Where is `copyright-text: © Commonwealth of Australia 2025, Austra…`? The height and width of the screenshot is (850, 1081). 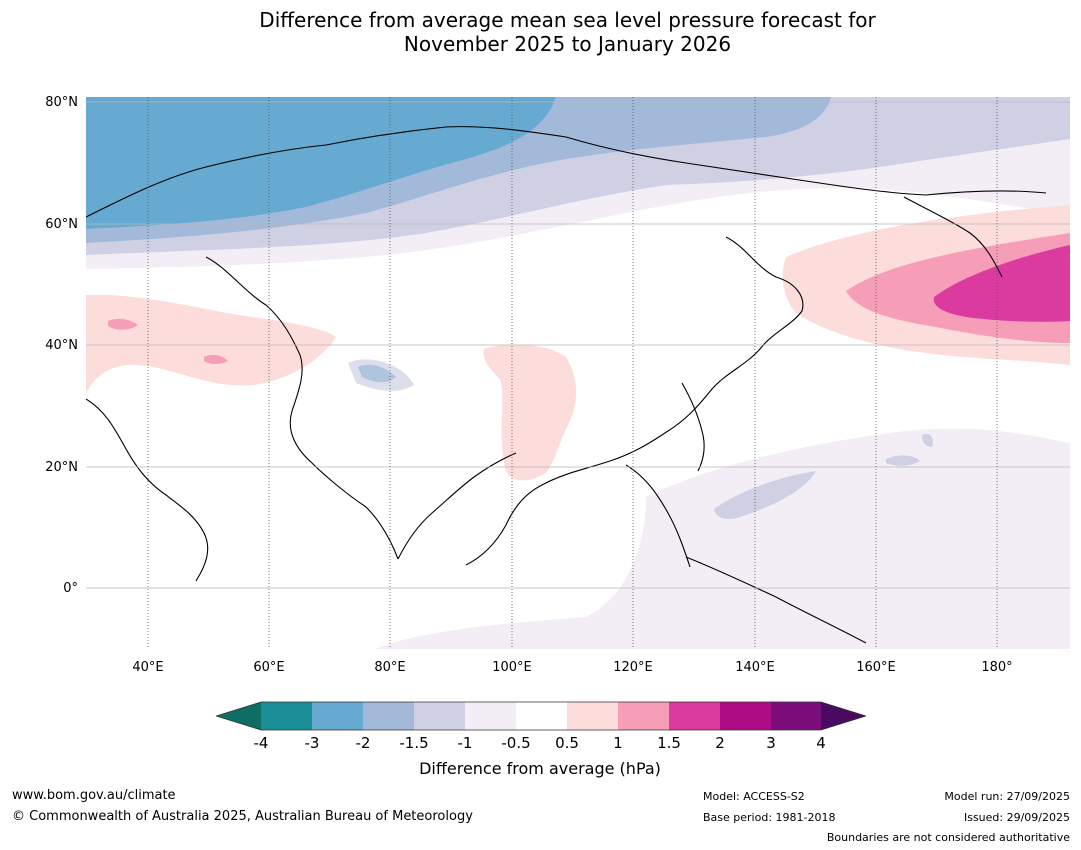
copyright-text: © Commonwealth of Australia 2025, Austra… is located at coordinates (242, 816).